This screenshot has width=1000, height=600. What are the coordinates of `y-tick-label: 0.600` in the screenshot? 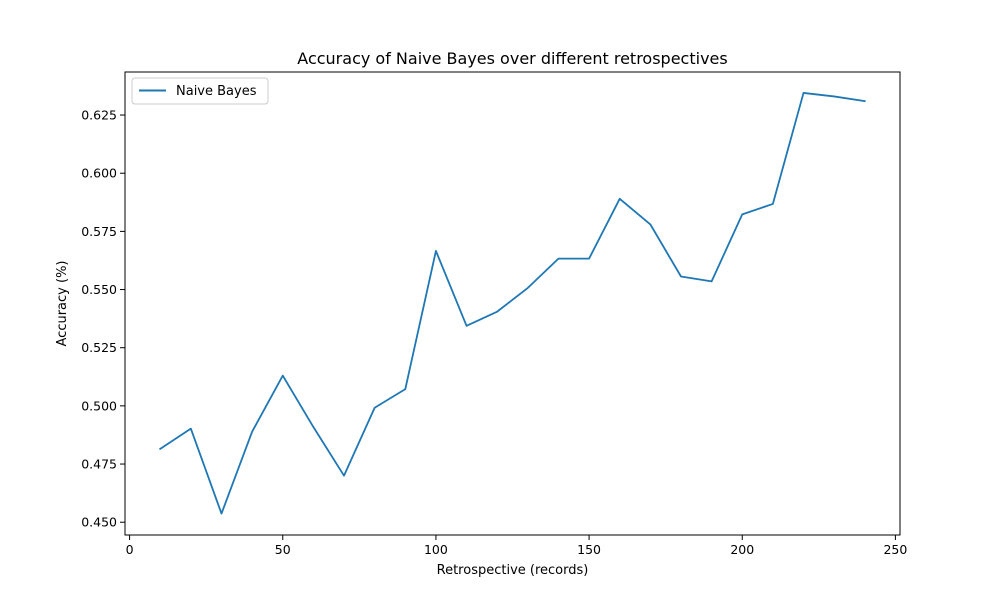 It's located at (99, 173).